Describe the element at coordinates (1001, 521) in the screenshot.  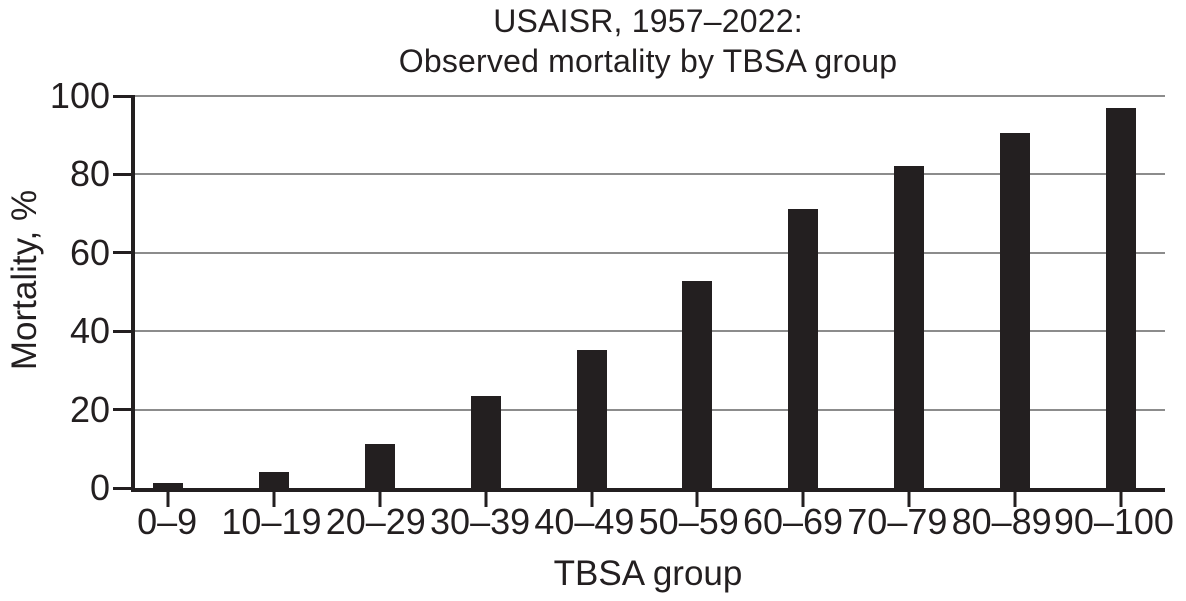
I see `x-axis-tick-label: 80–89` at that location.